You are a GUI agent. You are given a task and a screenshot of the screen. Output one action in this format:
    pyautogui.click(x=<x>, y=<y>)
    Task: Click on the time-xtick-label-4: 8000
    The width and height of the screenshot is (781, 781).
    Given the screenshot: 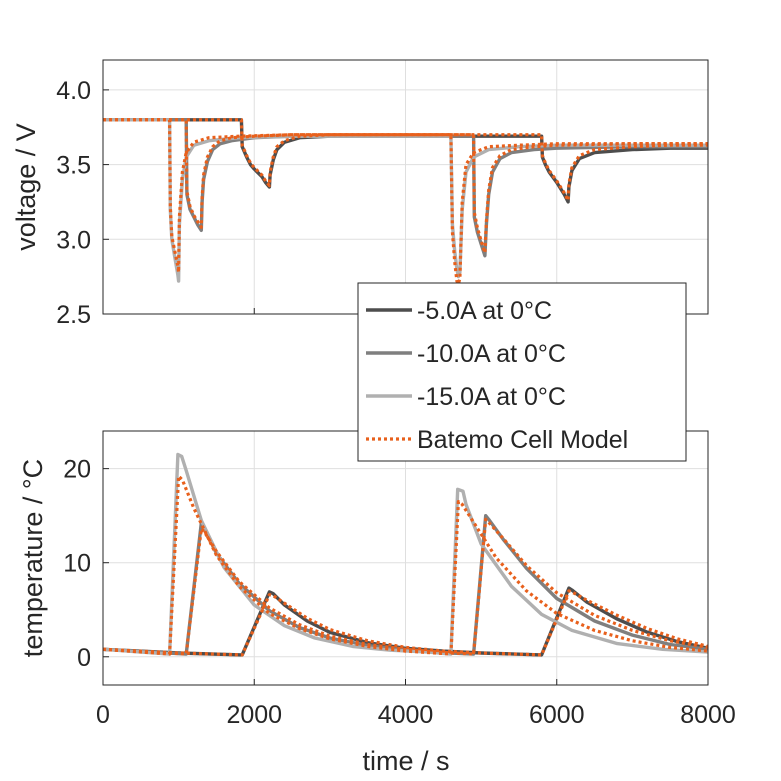 What is the action you would take?
    pyautogui.click(x=708, y=715)
    